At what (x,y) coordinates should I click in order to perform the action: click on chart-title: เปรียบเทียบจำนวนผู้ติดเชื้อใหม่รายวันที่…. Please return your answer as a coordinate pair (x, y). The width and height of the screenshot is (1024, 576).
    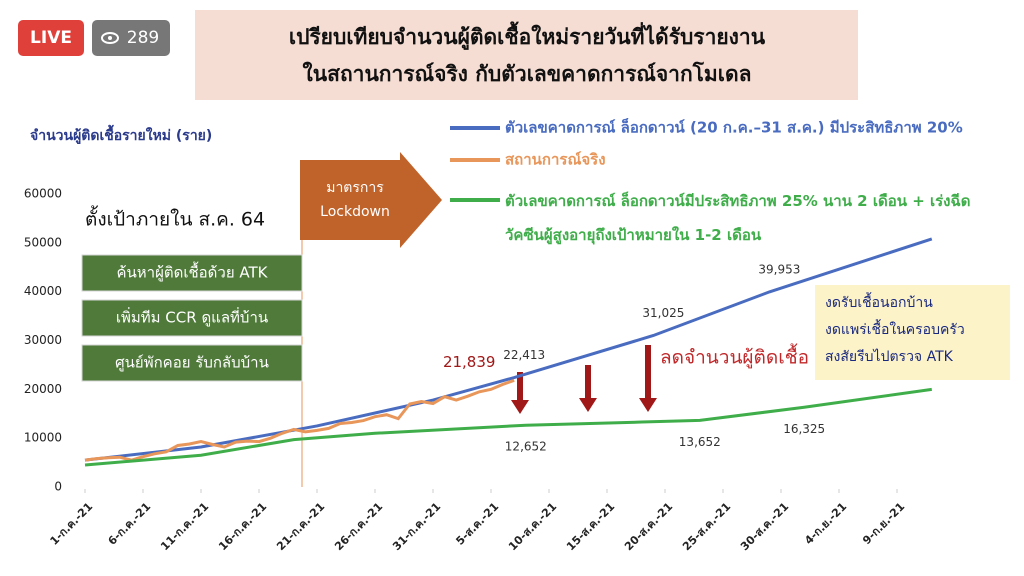
    Looking at the image, I should click on (527, 36).